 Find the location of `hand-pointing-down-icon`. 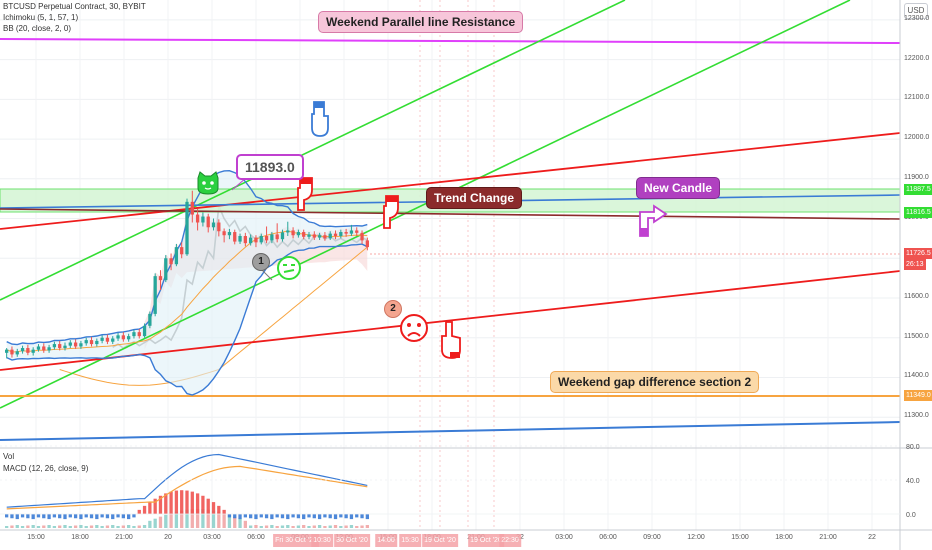

hand-pointing-down-icon is located at coordinates (320, 119).